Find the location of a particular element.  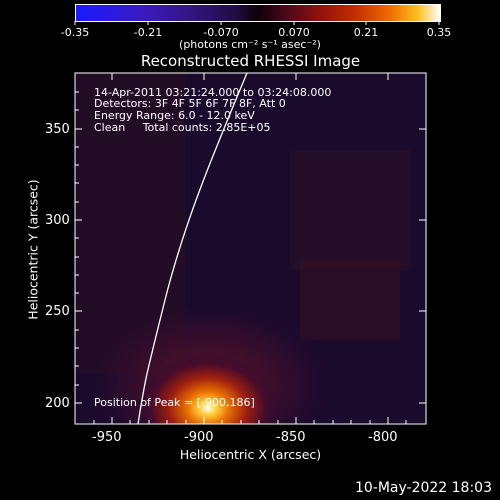

y-axis-label: Heliocentric Y (arcsec) is located at coordinates (33, 249).